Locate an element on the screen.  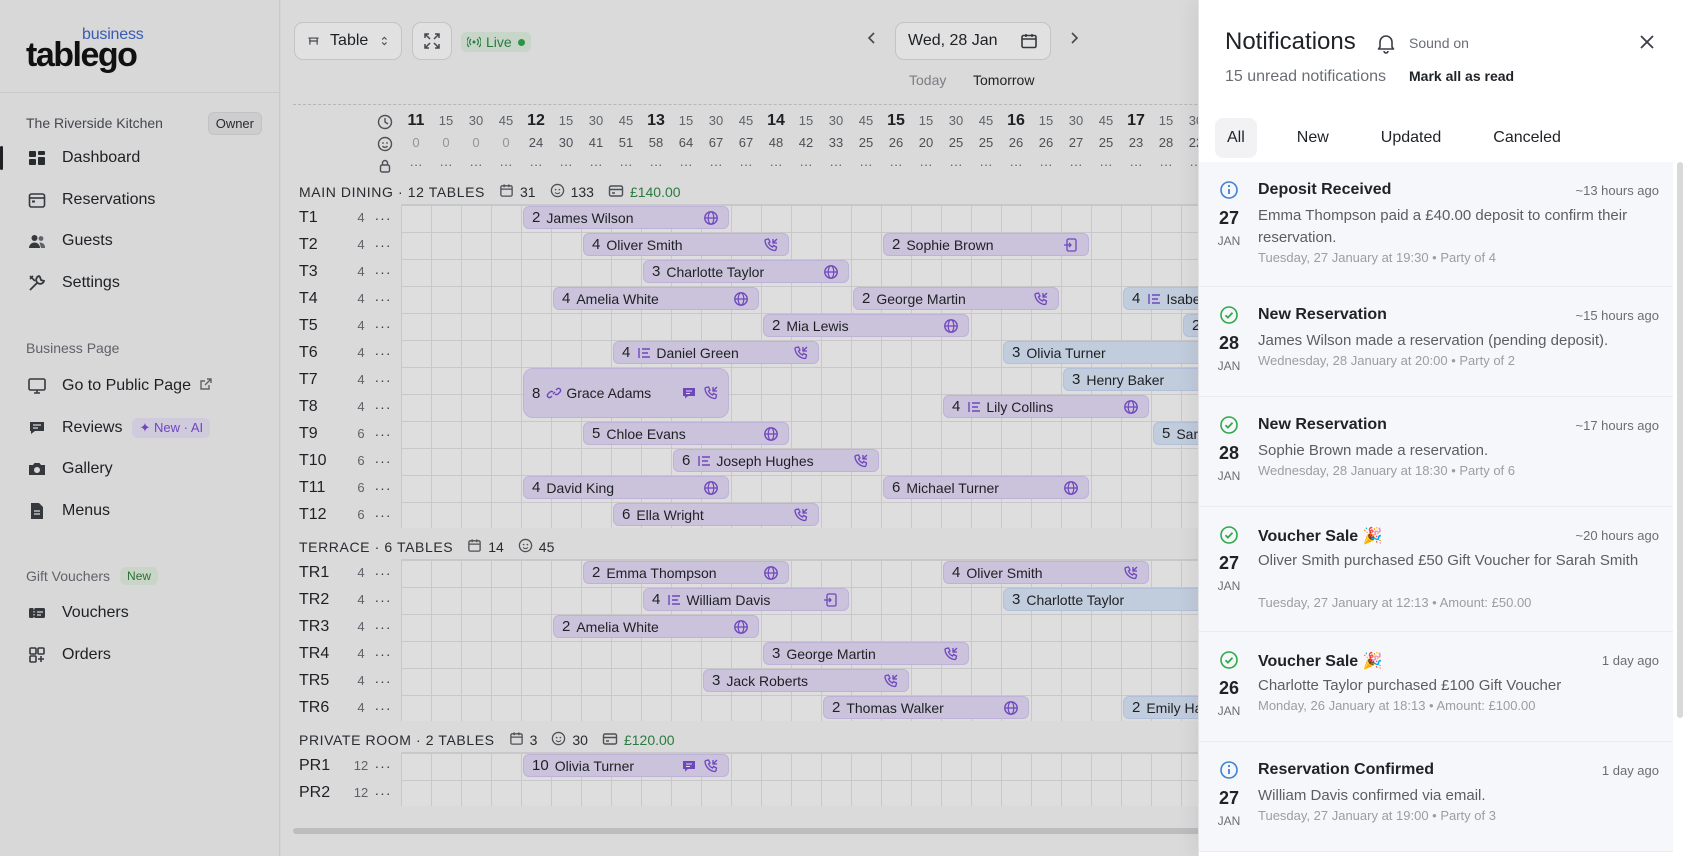
reservation-block: 4 Lily Collins is located at coordinates (1046, 406).